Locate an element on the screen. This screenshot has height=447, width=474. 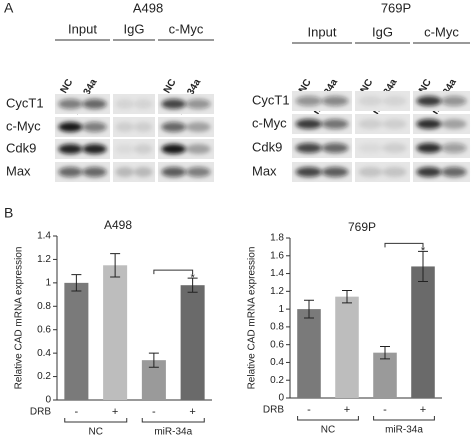
y-tick-label: 1.6 is located at coordinates (277, 255).